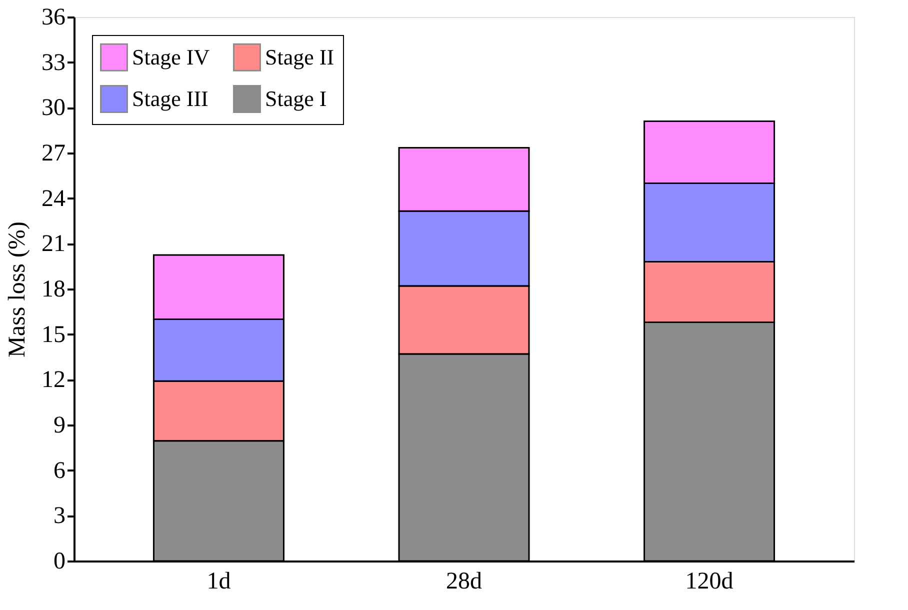 The height and width of the screenshot is (610, 908). What do you see at coordinates (54, 380) in the screenshot?
I see `y-tick-label: 12` at bounding box center [54, 380].